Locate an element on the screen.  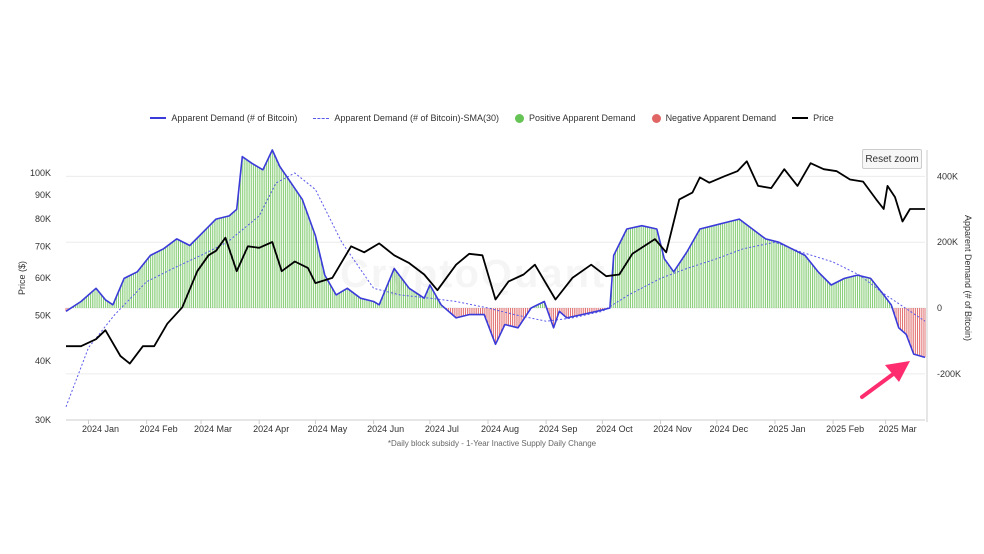
legend-item-sma: Apparent Demand (# of Bitcoin)-SMA(30) is located at coordinates (406, 118).